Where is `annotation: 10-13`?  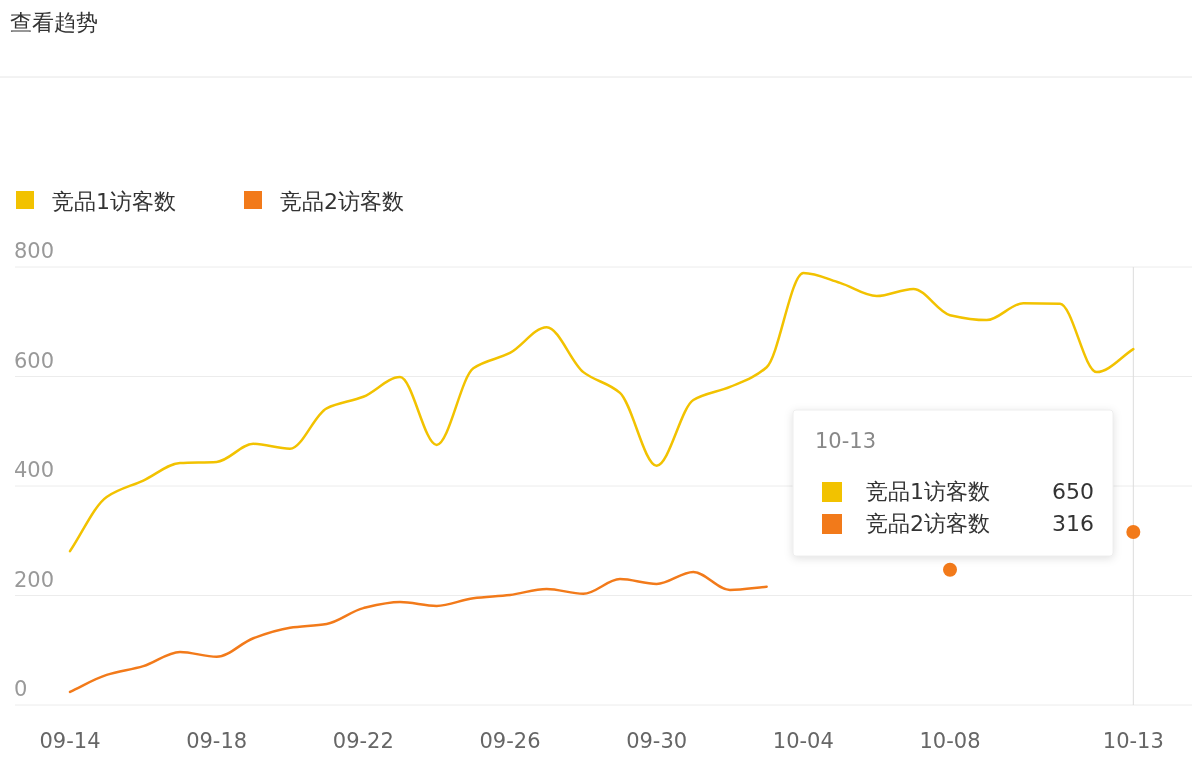
annotation: 10-13 is located at coordinates (846, 441).